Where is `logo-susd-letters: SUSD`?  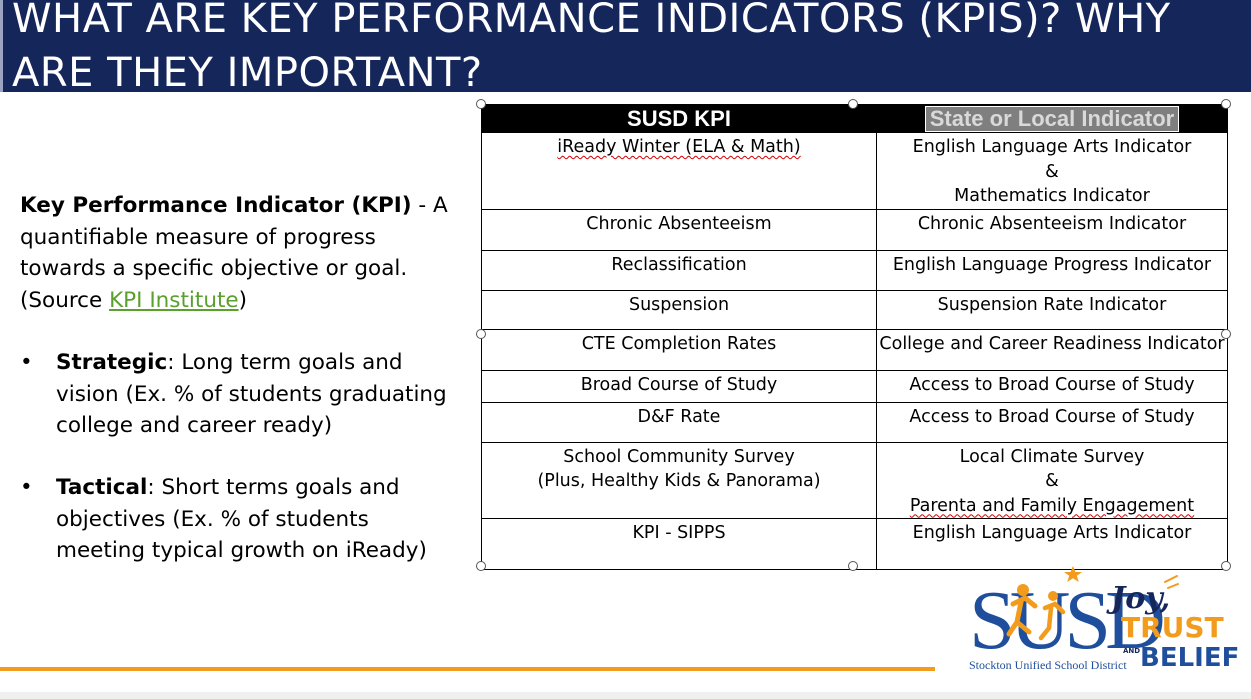
logo-susd-letters: SUSD is located at coordinates (1066, 620).